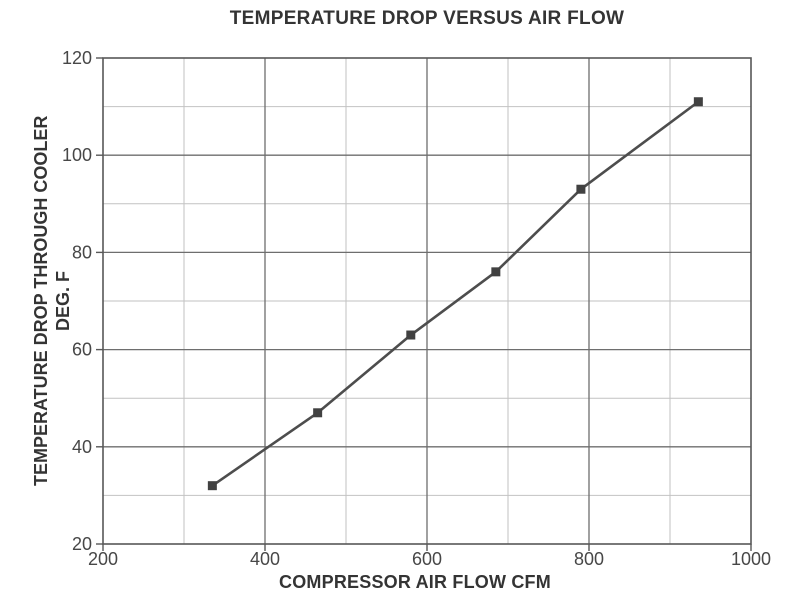 This screenshot has width=800, height=600. What do you see at coordinates (77, 58) in the screenshot?
I see `y-tick-label: 120` at bounding box center [77, 58].